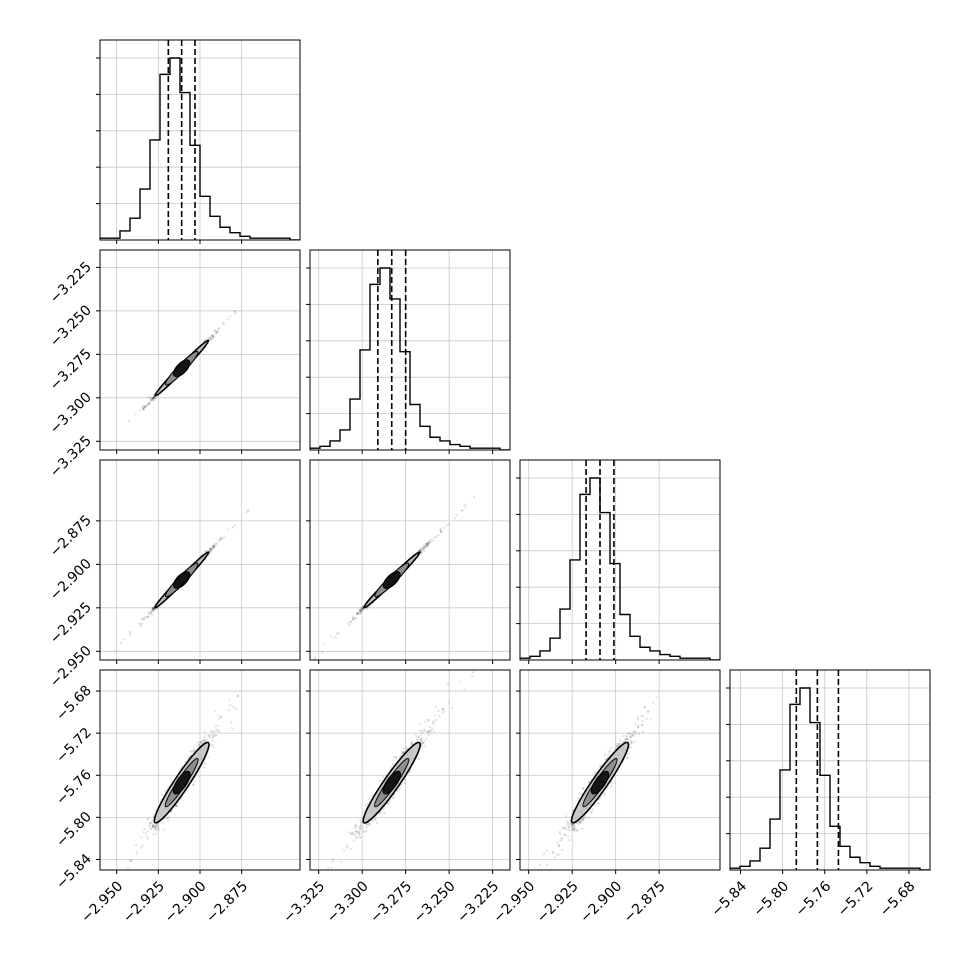 Image resolution: width=970 pixels, height=970 pixels. I want to click on y-tick-label: −3.325, so click(71, 457).